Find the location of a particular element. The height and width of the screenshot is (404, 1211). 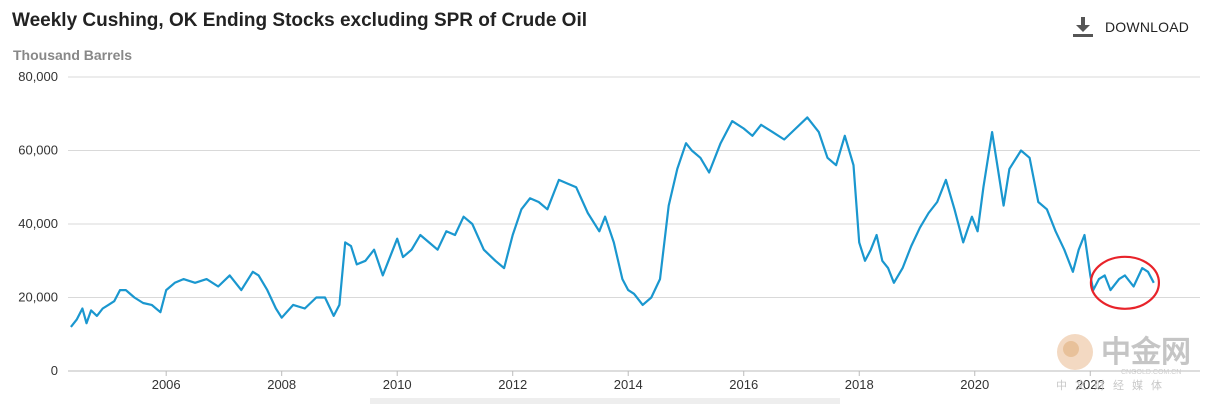

y-tick-label: 80,000 is located at coordinates (38, 76).